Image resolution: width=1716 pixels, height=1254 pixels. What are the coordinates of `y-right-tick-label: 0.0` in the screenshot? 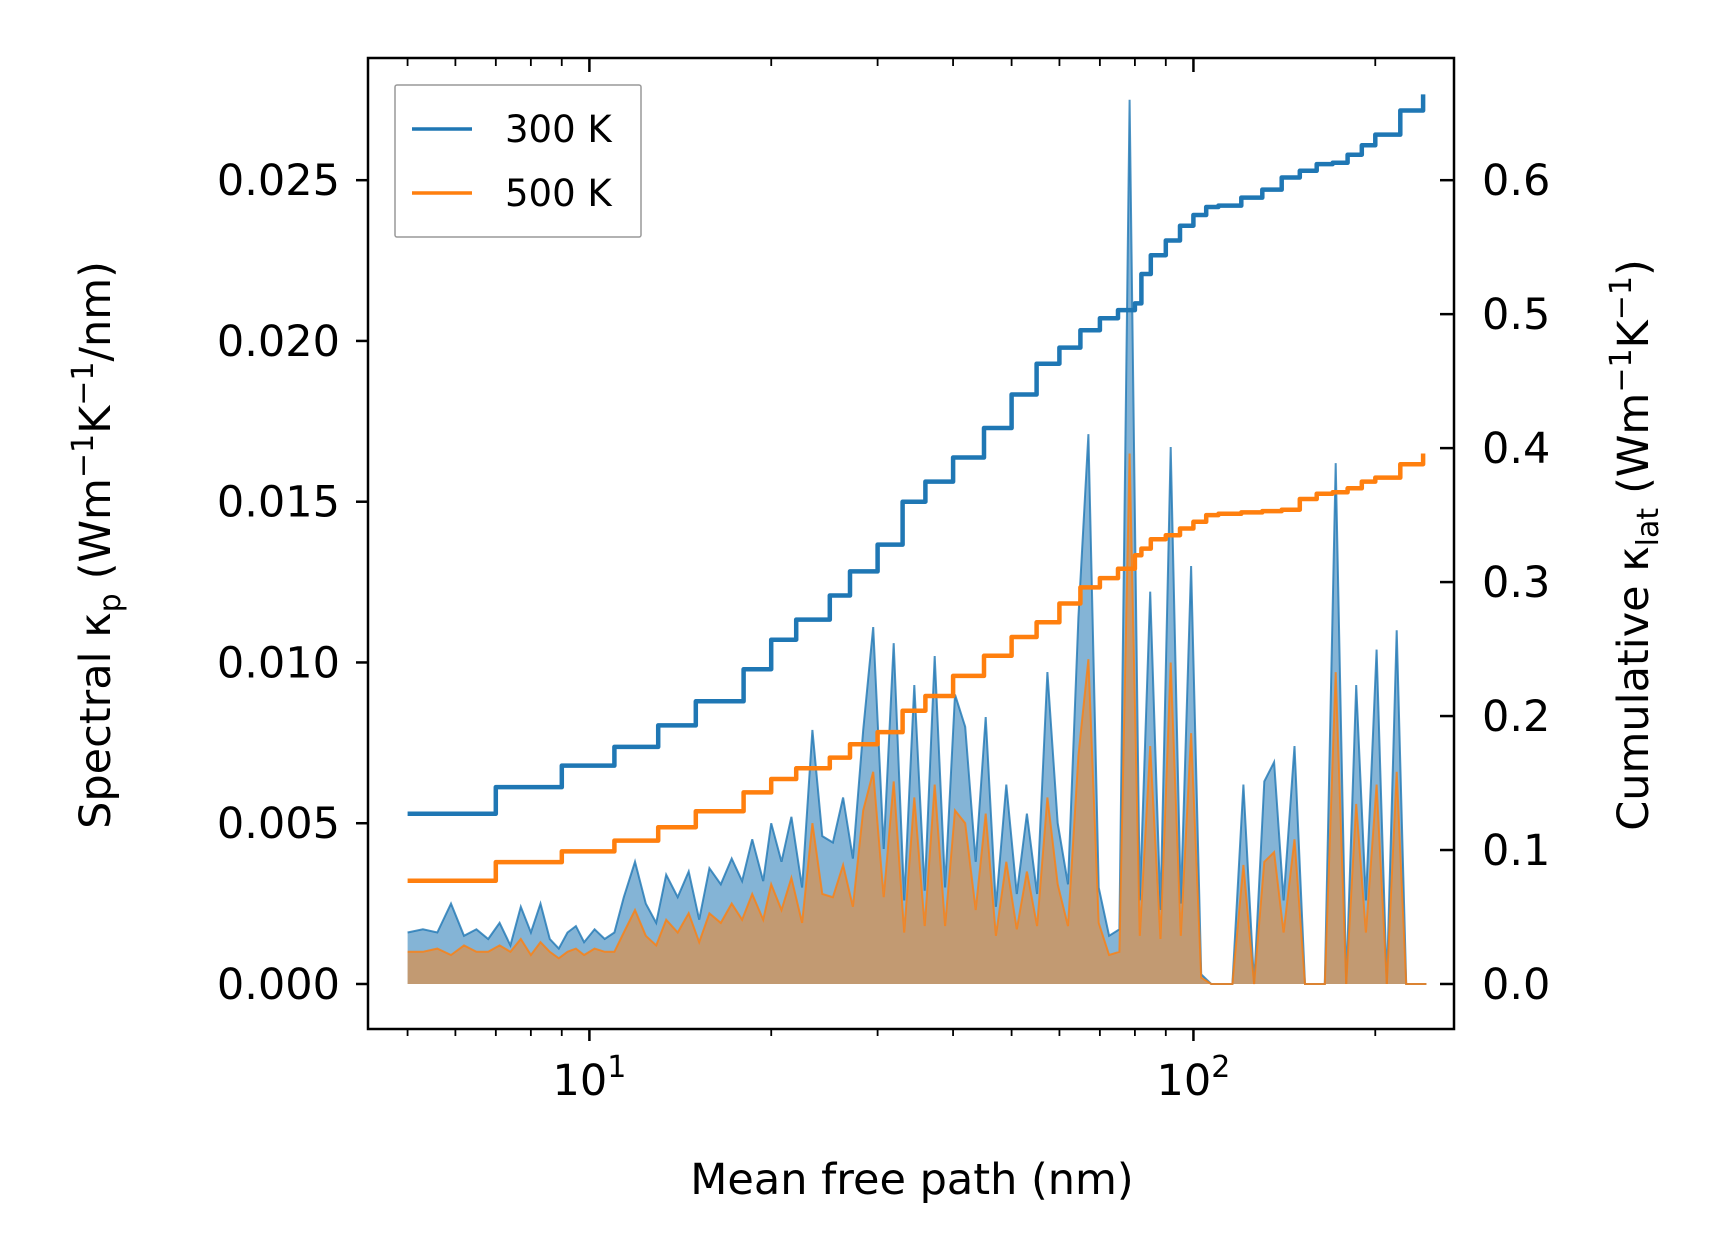 It's located at (1516, 985).